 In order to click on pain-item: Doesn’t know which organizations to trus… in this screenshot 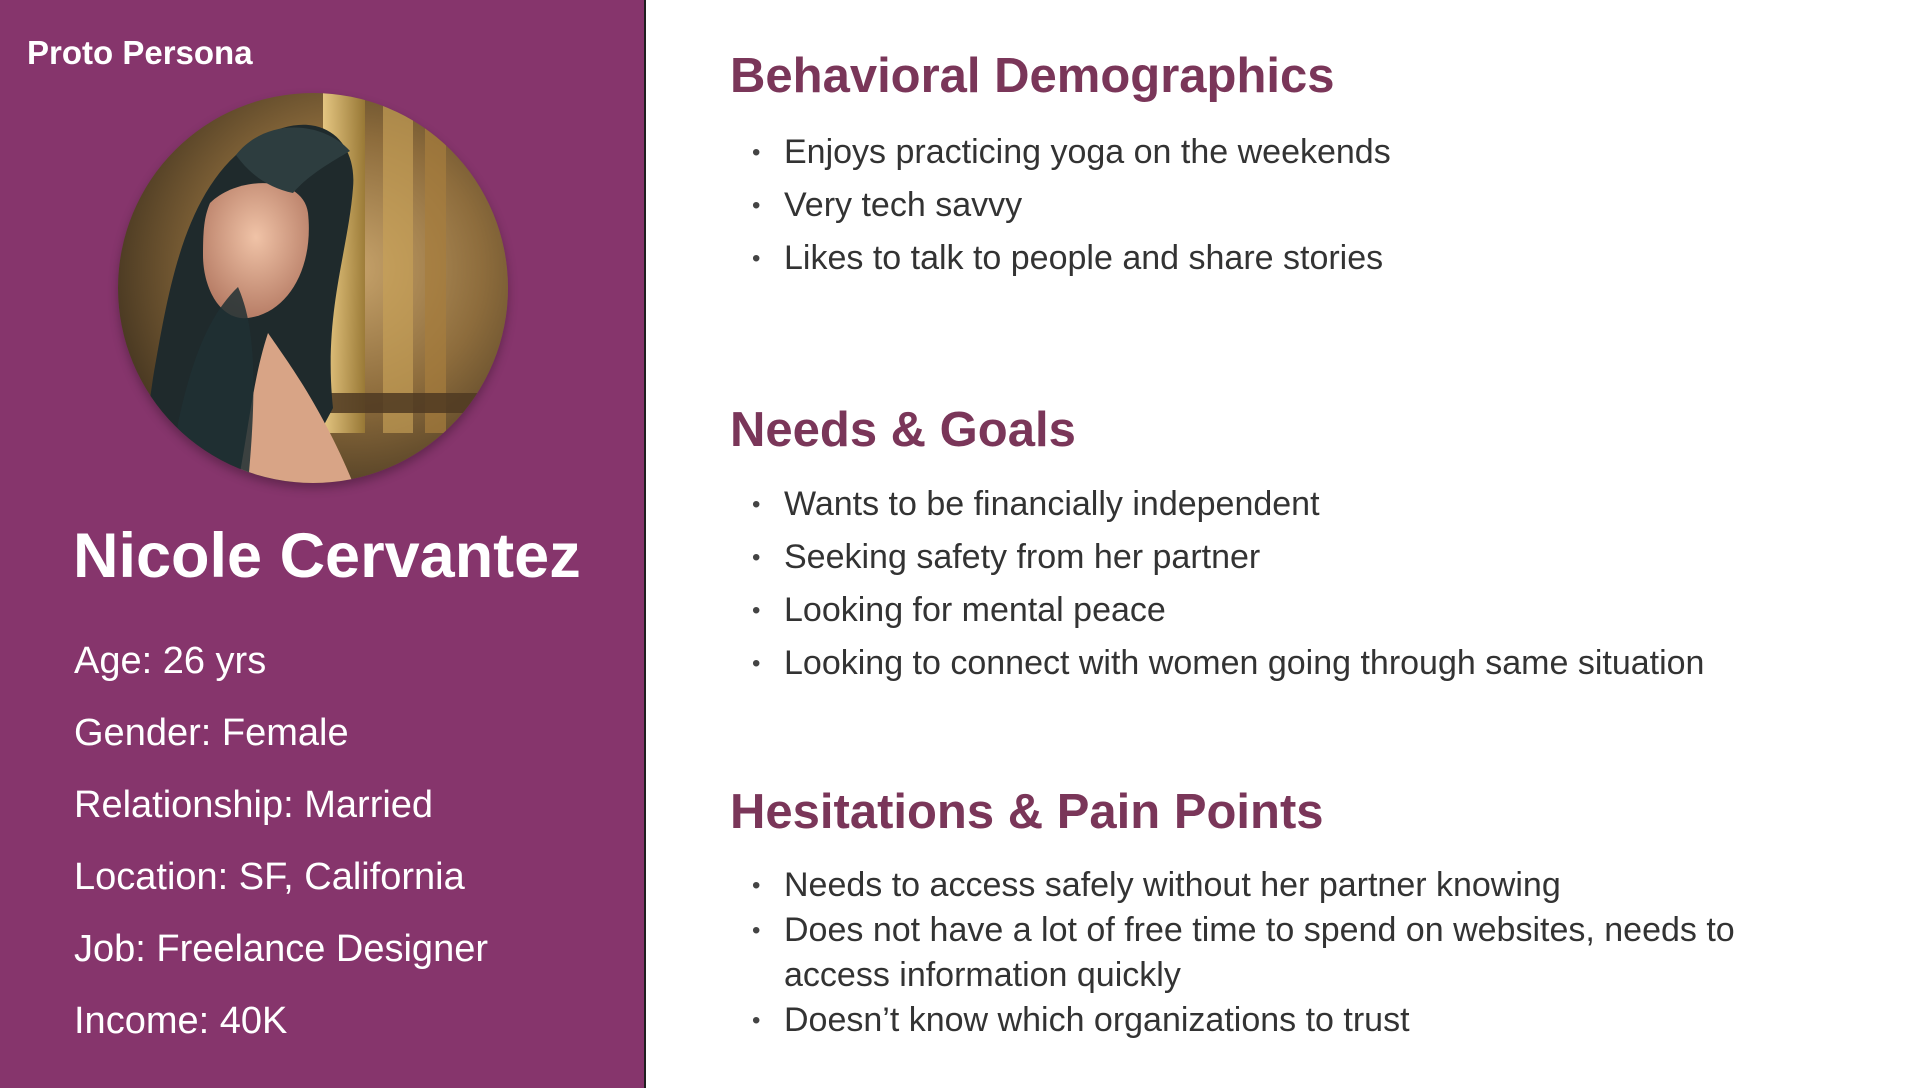, I will do `click(1292, 1020)`.